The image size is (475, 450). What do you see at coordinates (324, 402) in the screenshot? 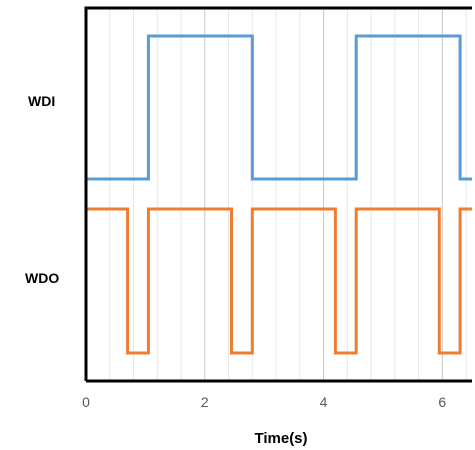
I see `x-tick-label-2: 4` at bounding box center [324, 402].